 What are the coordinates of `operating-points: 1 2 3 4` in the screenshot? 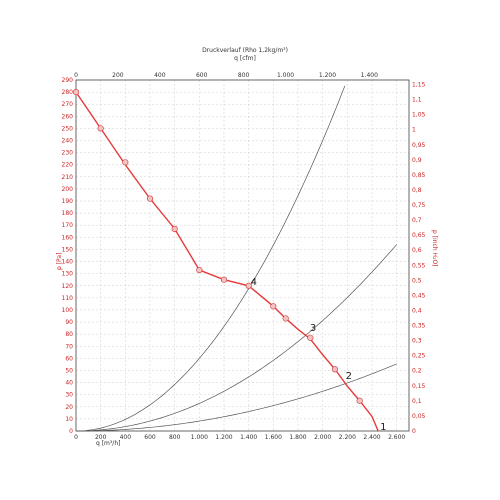 It's located at (319, 355).